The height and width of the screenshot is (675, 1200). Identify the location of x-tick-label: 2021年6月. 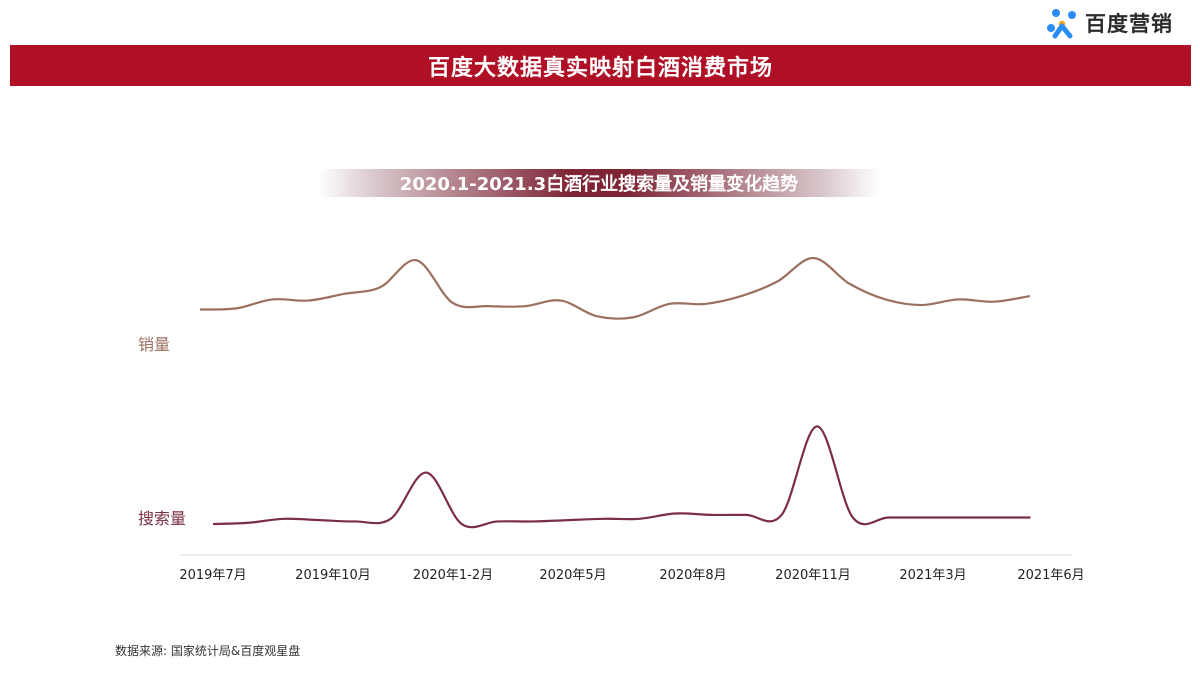
(1050, 575).